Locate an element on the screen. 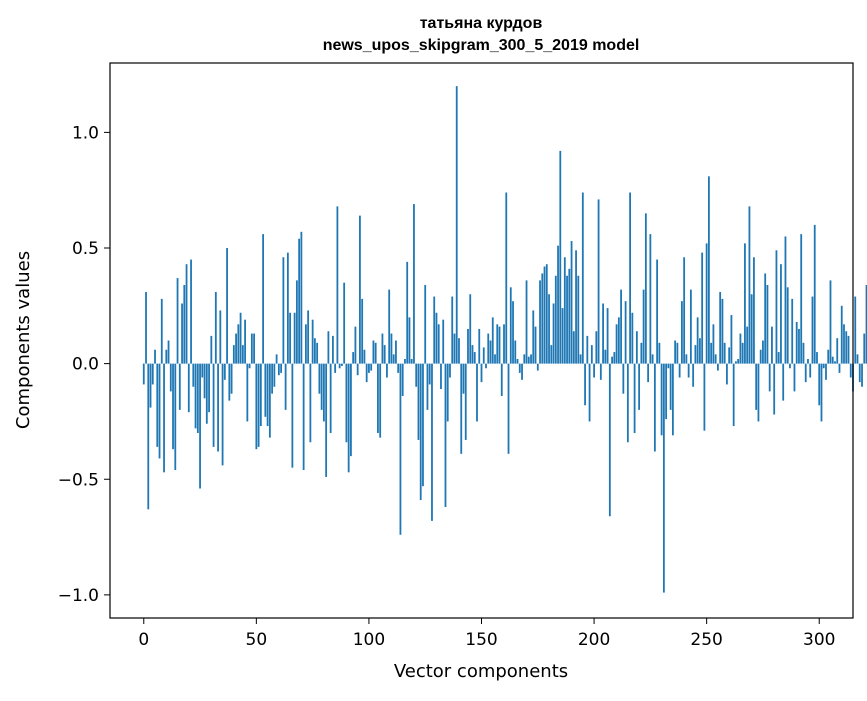  x-tick-label-4: 200 is located at coordinates (594, 640).